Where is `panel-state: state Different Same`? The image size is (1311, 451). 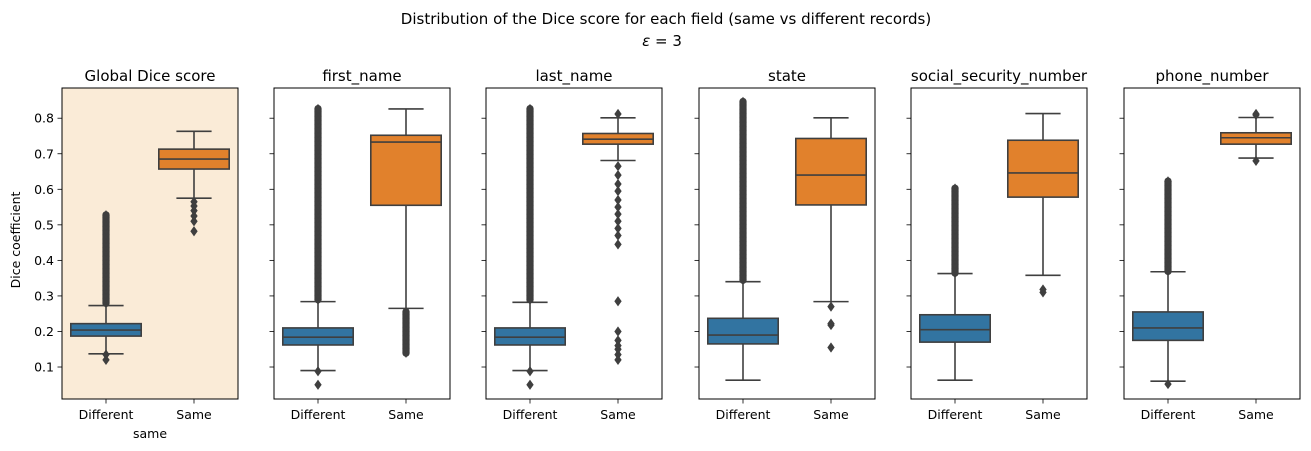 panel-state: state Different Same is located at coordinates (785, 244).